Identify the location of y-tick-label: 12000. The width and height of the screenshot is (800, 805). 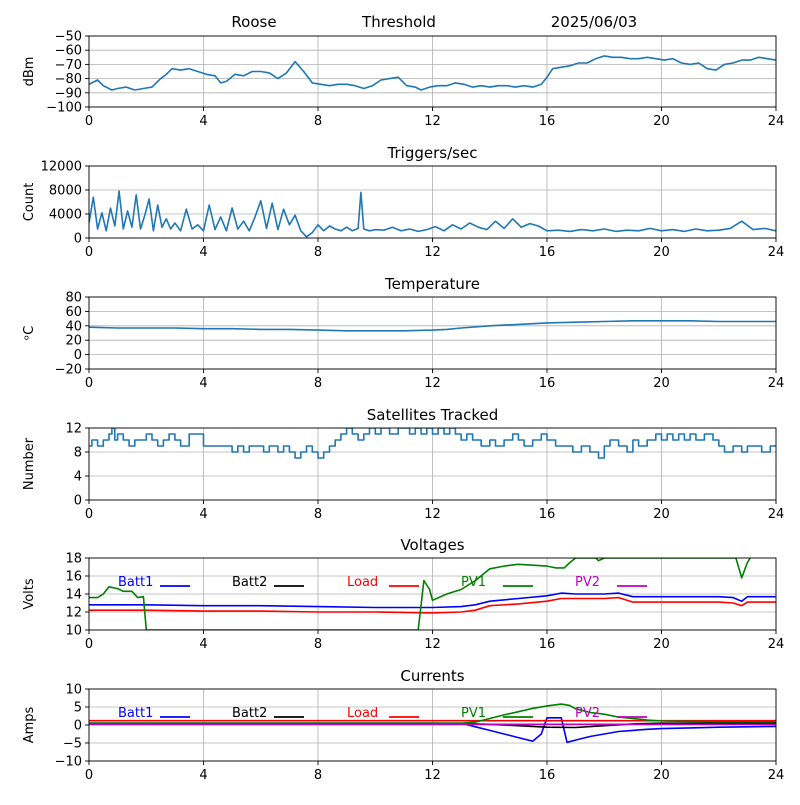
(61, 167).